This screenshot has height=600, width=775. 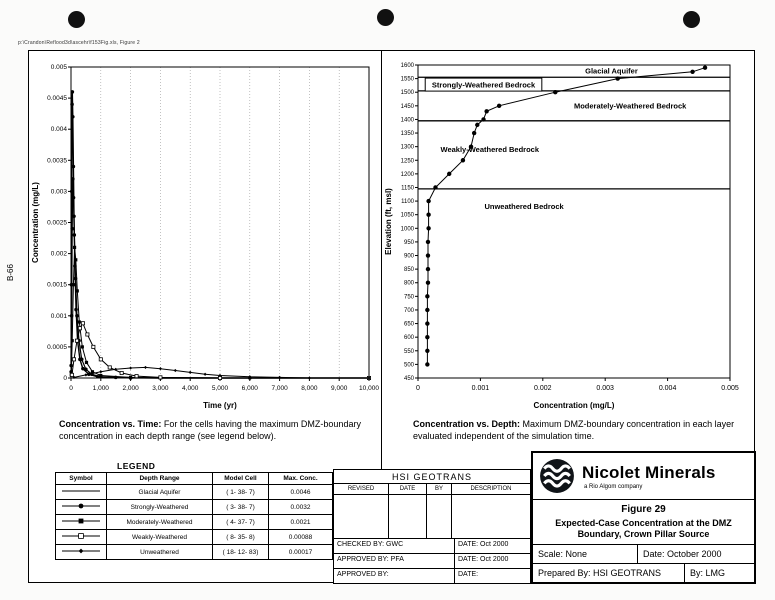 I want to click on legend-max-conc: 0.00088, so click(x=300, y=537).